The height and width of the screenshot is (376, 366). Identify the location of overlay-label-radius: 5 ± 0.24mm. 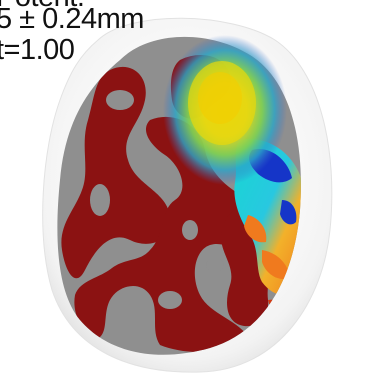
(72, 19).